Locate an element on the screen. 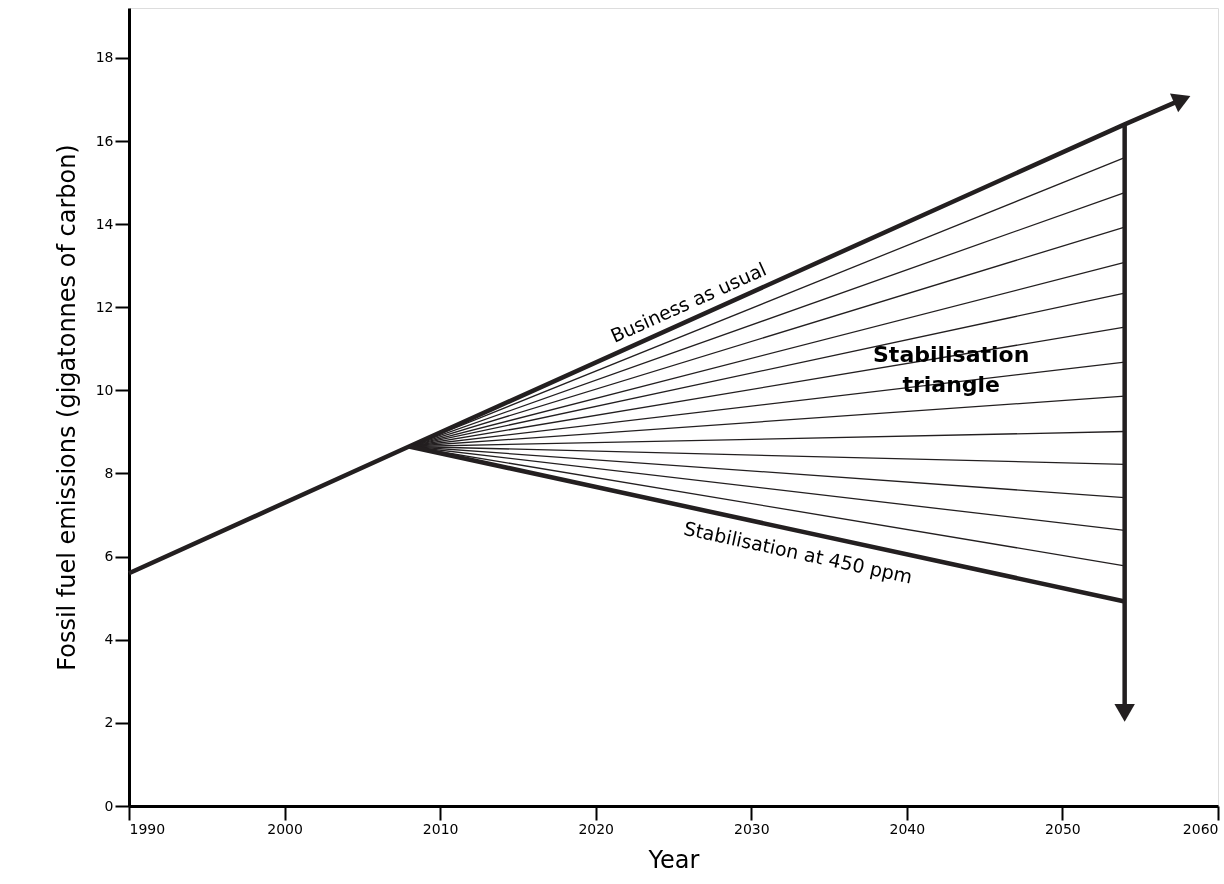 The image size is (1224, 884). x-tick-label: 2000 is located at coordinates (285, 828).